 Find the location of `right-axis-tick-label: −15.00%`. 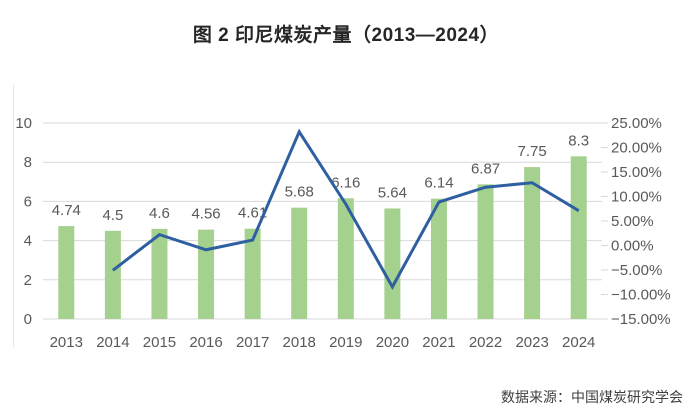

right-axis-tick-label: −15.00% is located at coordinates (641, 319).